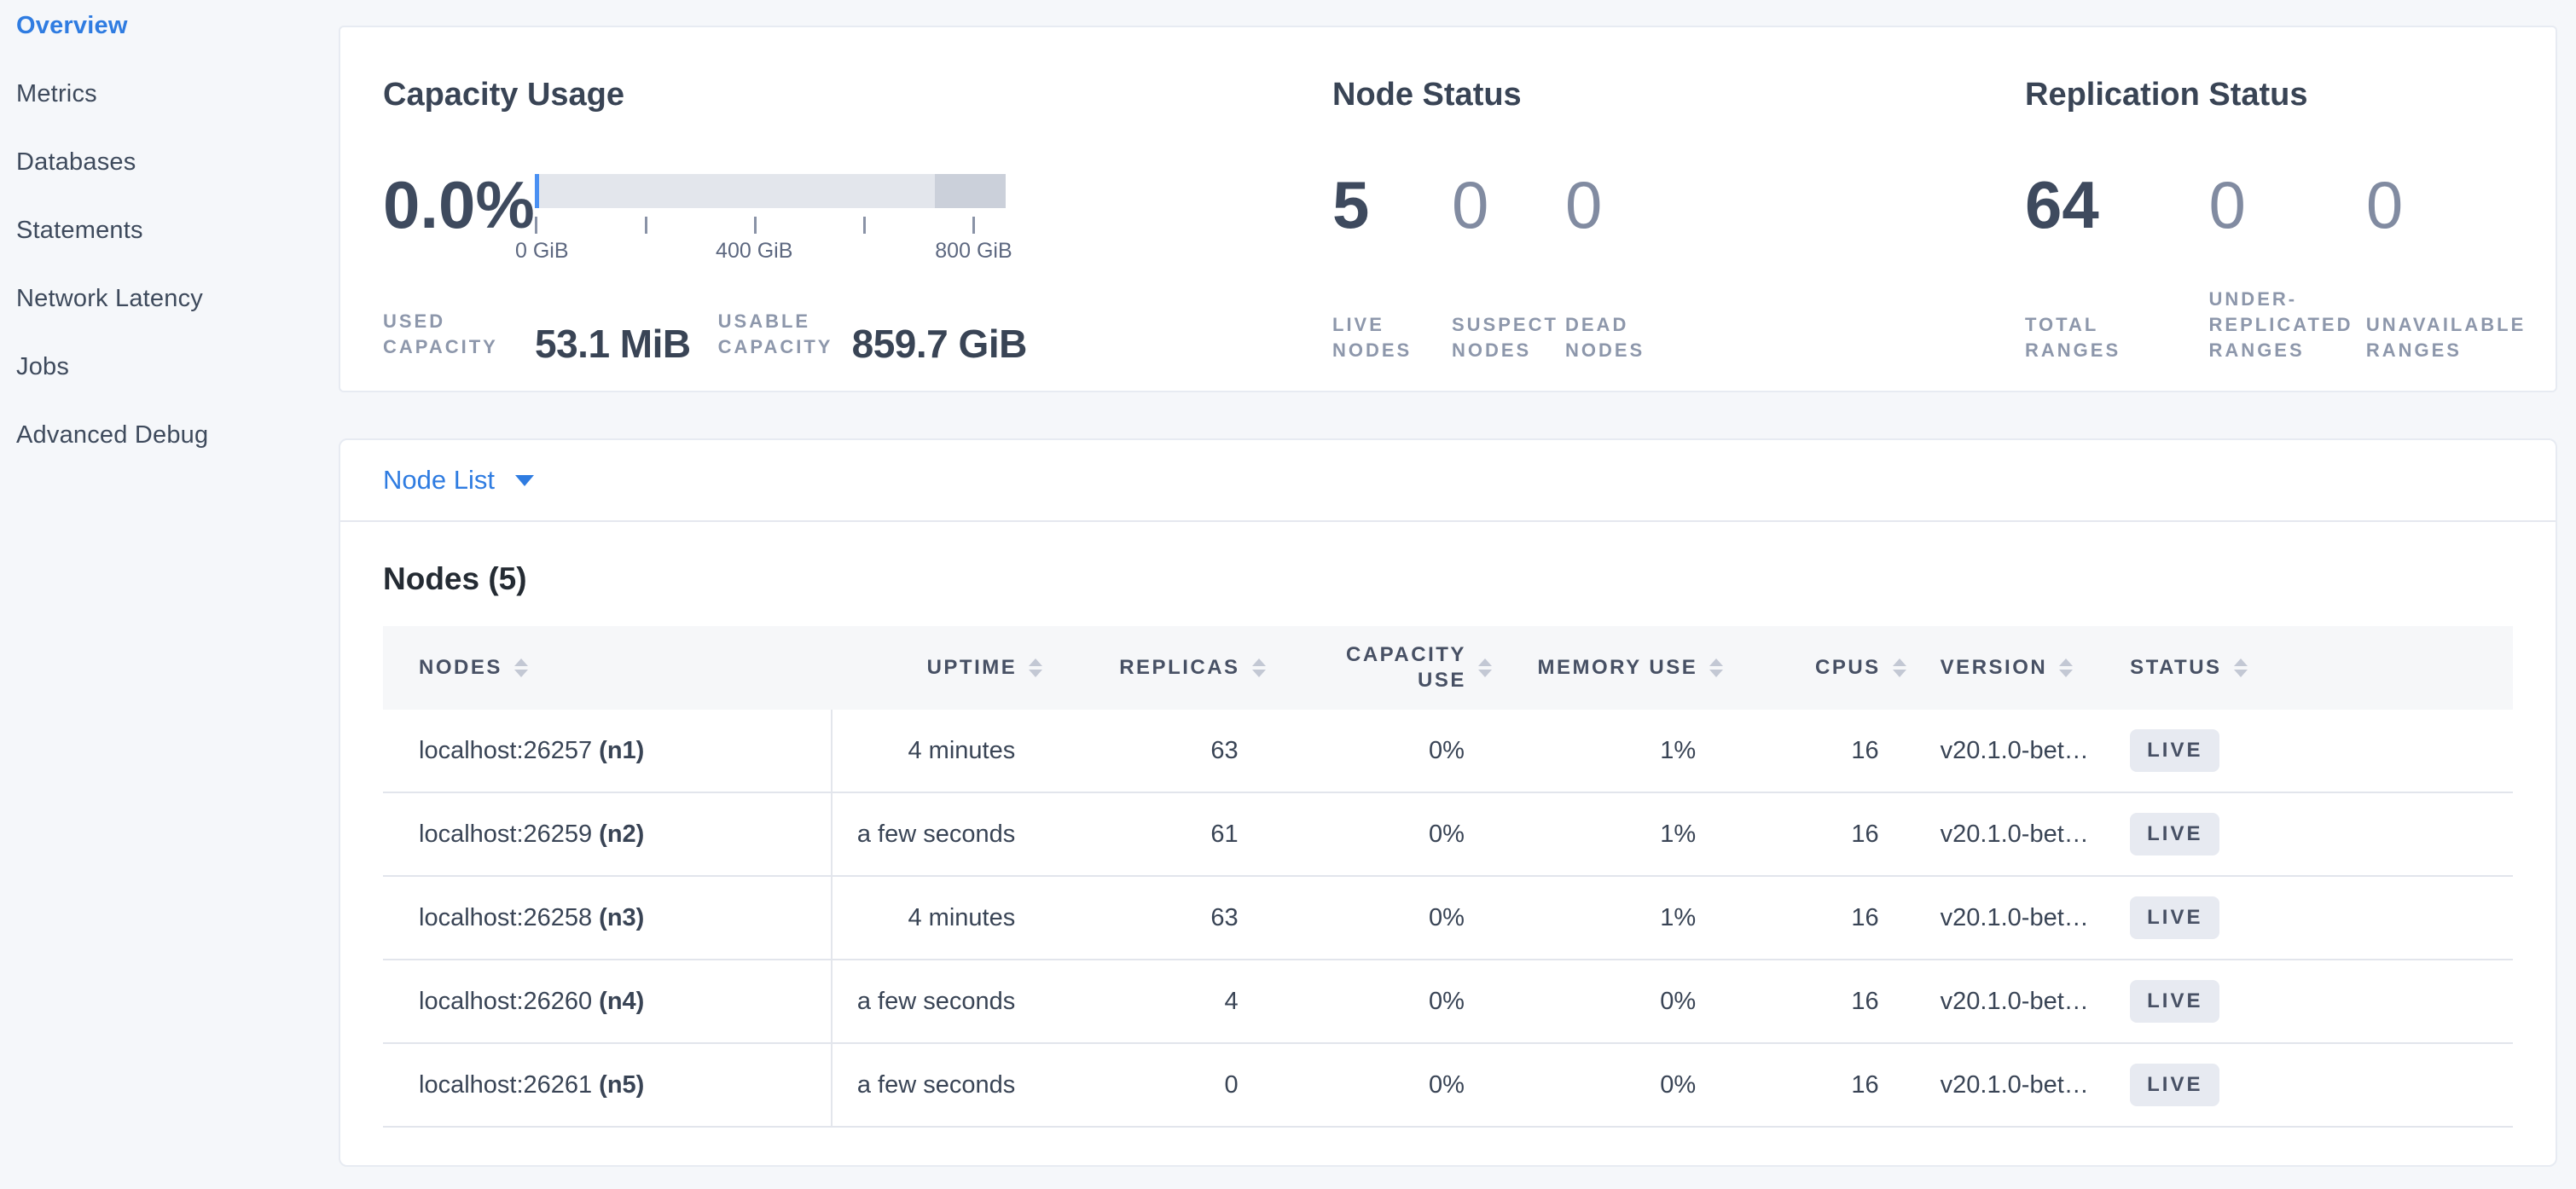 This screenshot has width=2576, height=1189. I want to click on suspect-nodes-metric: 0 SUSPECT NODES, so click(1508, 266).